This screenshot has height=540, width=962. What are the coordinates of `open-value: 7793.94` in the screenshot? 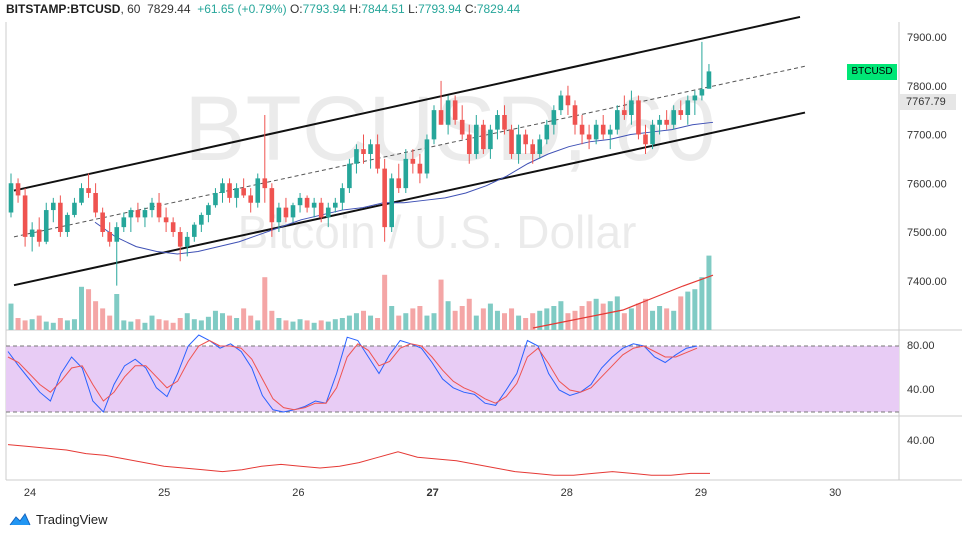 It's located at (324, 9).